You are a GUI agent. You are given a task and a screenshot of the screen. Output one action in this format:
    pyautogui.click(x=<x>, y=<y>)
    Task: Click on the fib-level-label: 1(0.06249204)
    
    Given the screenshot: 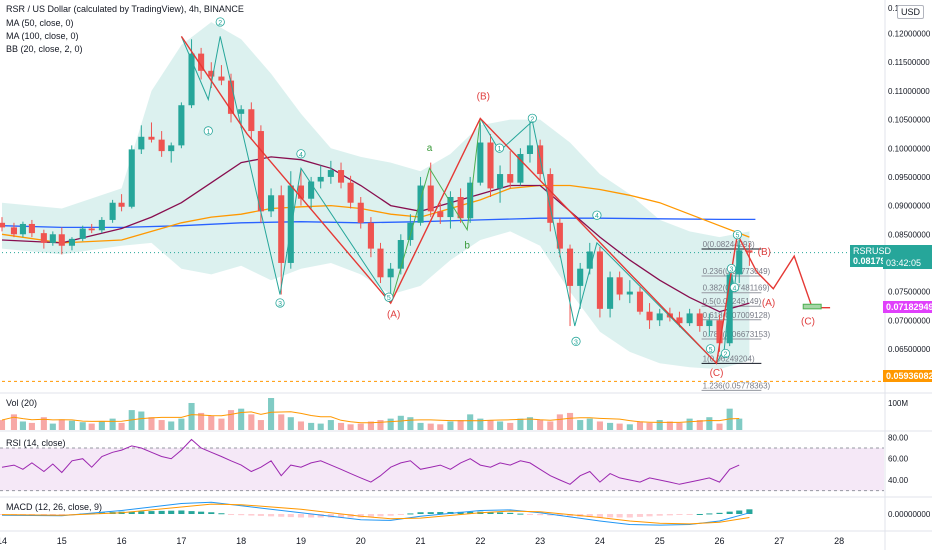 What is the action you would take?
    pyautogui.click(x=729, y=358)
    